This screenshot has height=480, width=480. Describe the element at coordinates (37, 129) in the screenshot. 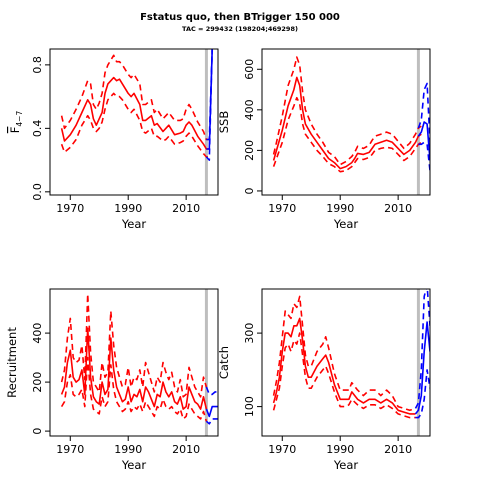

I see `y-tick-label: 0.4` at that location.